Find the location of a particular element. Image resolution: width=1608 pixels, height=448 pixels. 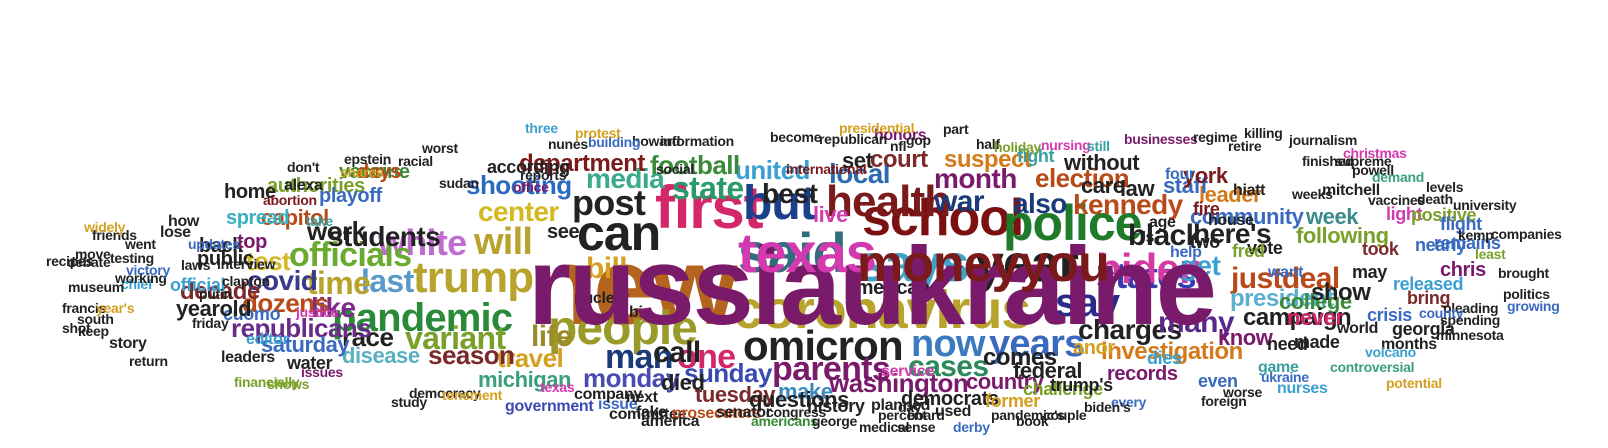

cloud-word: tenement is located at coordinates (472, 395).